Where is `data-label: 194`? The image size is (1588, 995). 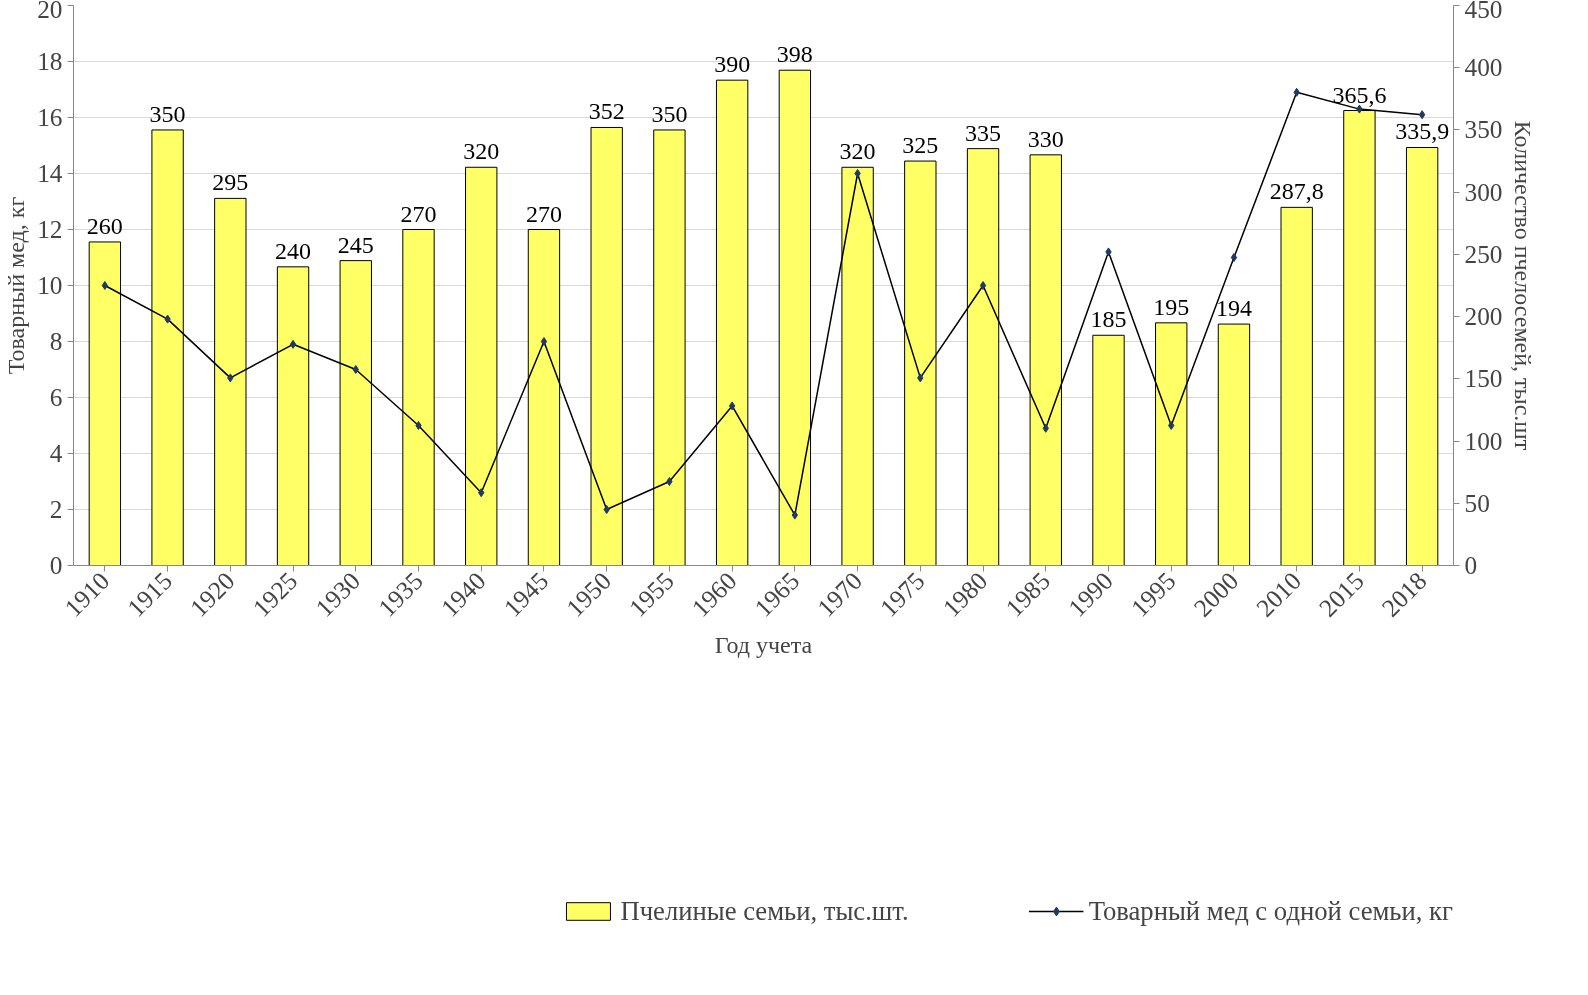 data-label: 194 is located at coordinates (1233, 308).